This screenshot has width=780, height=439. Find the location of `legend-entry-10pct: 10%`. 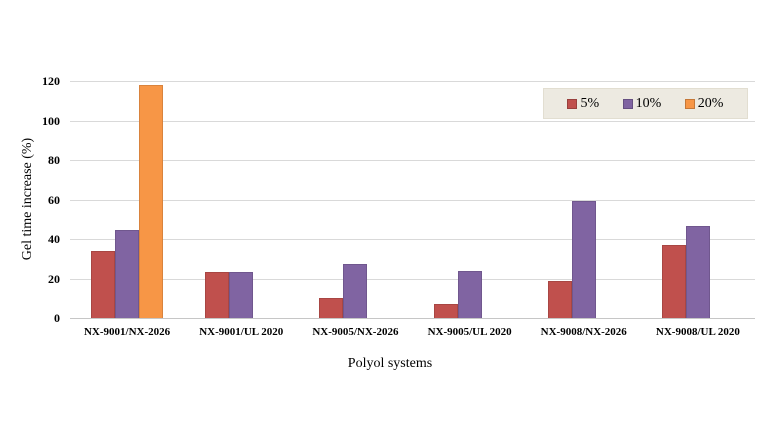

legend-entry-10pct: 10% is located at coordinates (642, 103).